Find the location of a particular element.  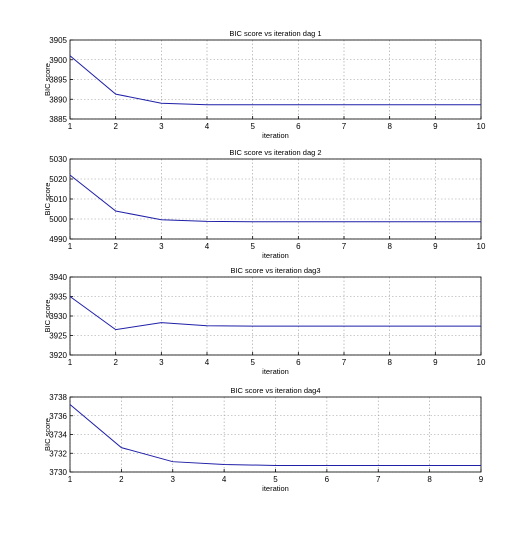

y-tick-label: 3905 is located at coordinates (58, 40).